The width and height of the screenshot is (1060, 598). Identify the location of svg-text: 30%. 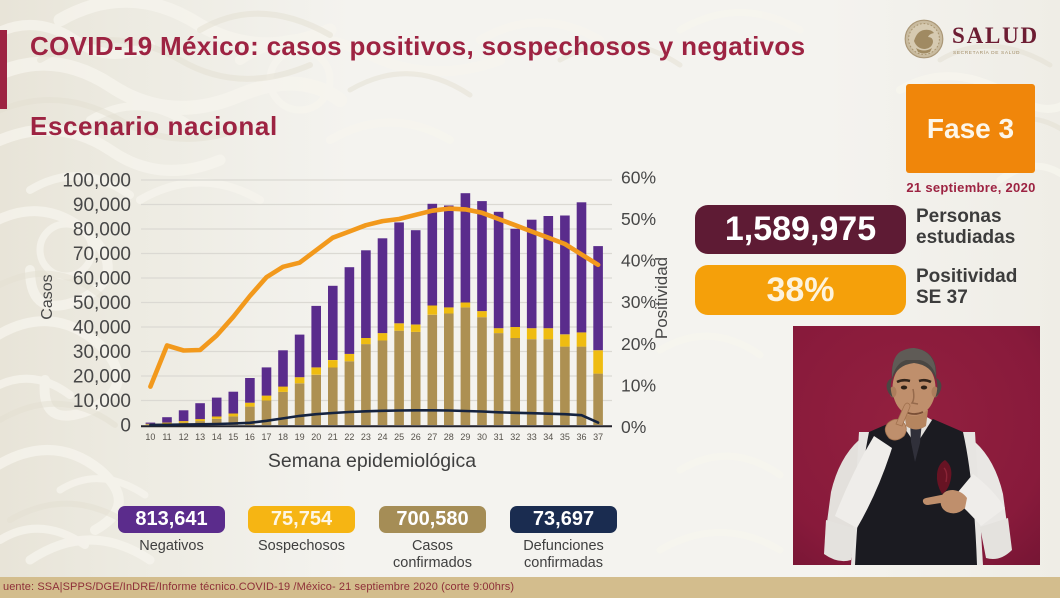
(638, 302).